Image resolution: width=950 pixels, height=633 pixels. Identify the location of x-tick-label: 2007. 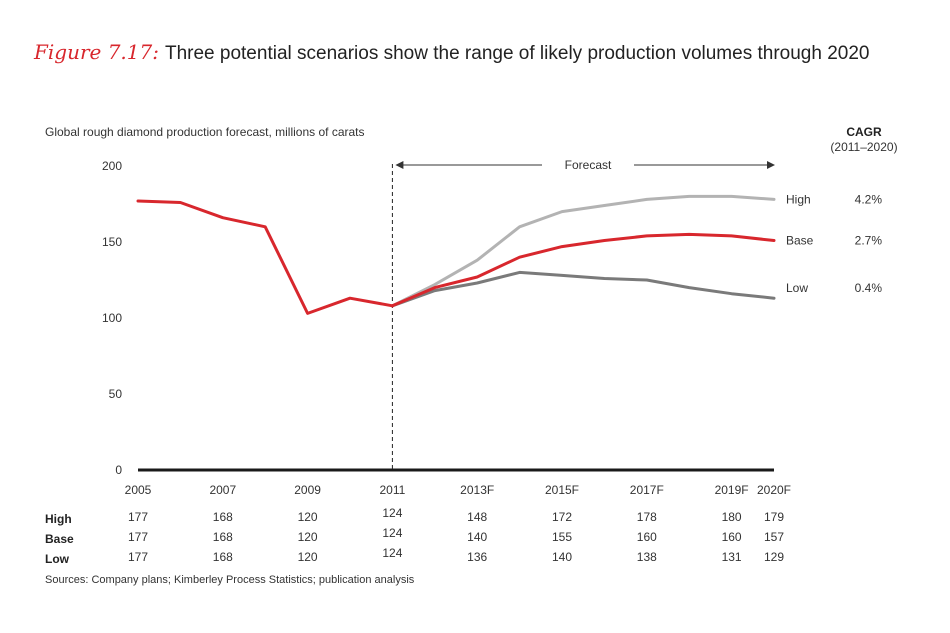
(222, 490).